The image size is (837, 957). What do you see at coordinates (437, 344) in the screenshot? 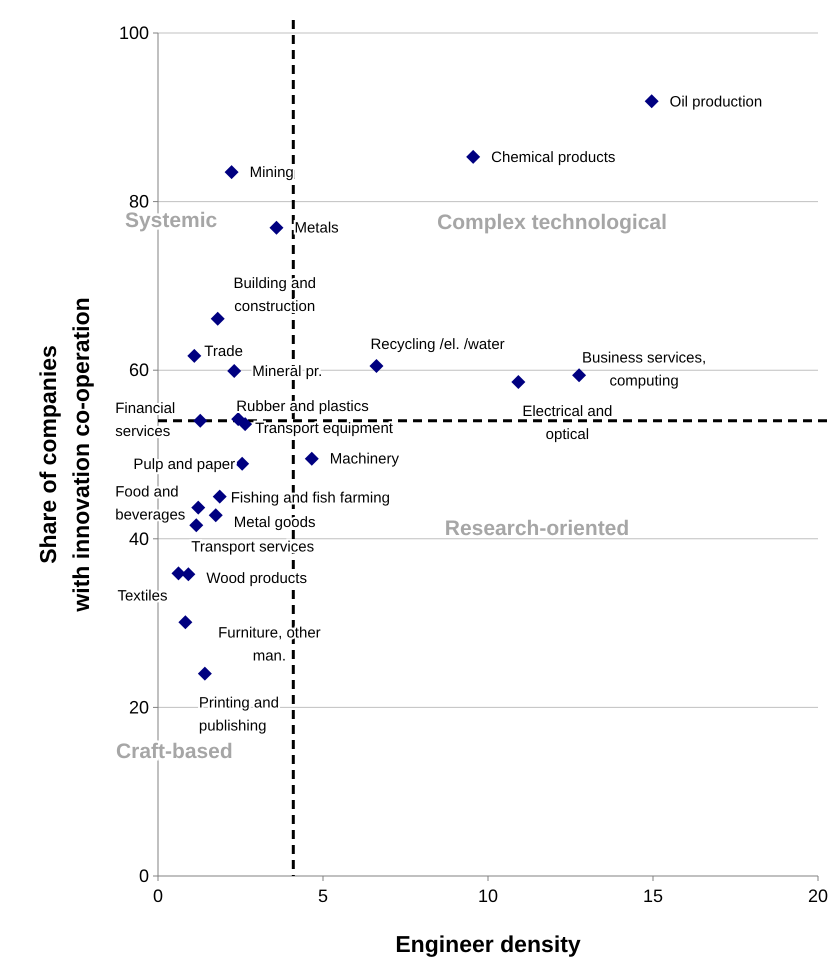
I see `annotation: Recycling /el. /water` at bounding box center [437, 344].